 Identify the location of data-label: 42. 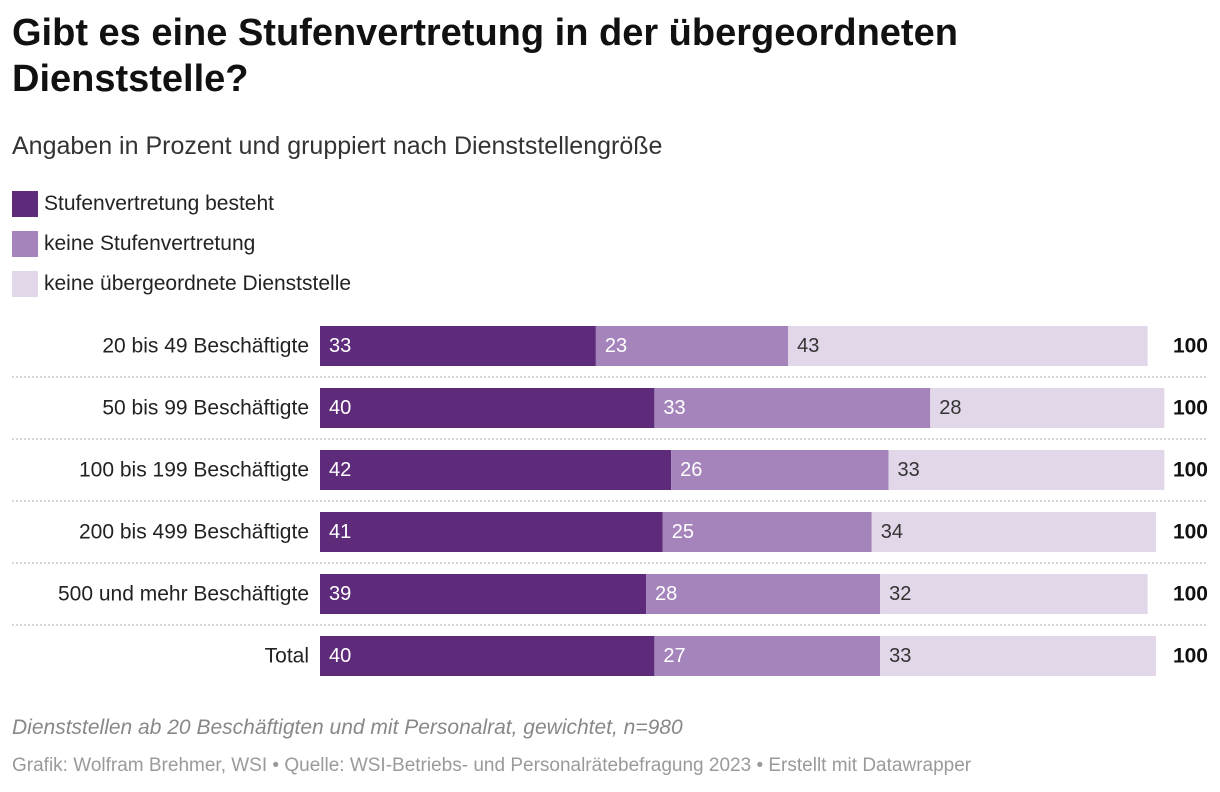
(340, 470).